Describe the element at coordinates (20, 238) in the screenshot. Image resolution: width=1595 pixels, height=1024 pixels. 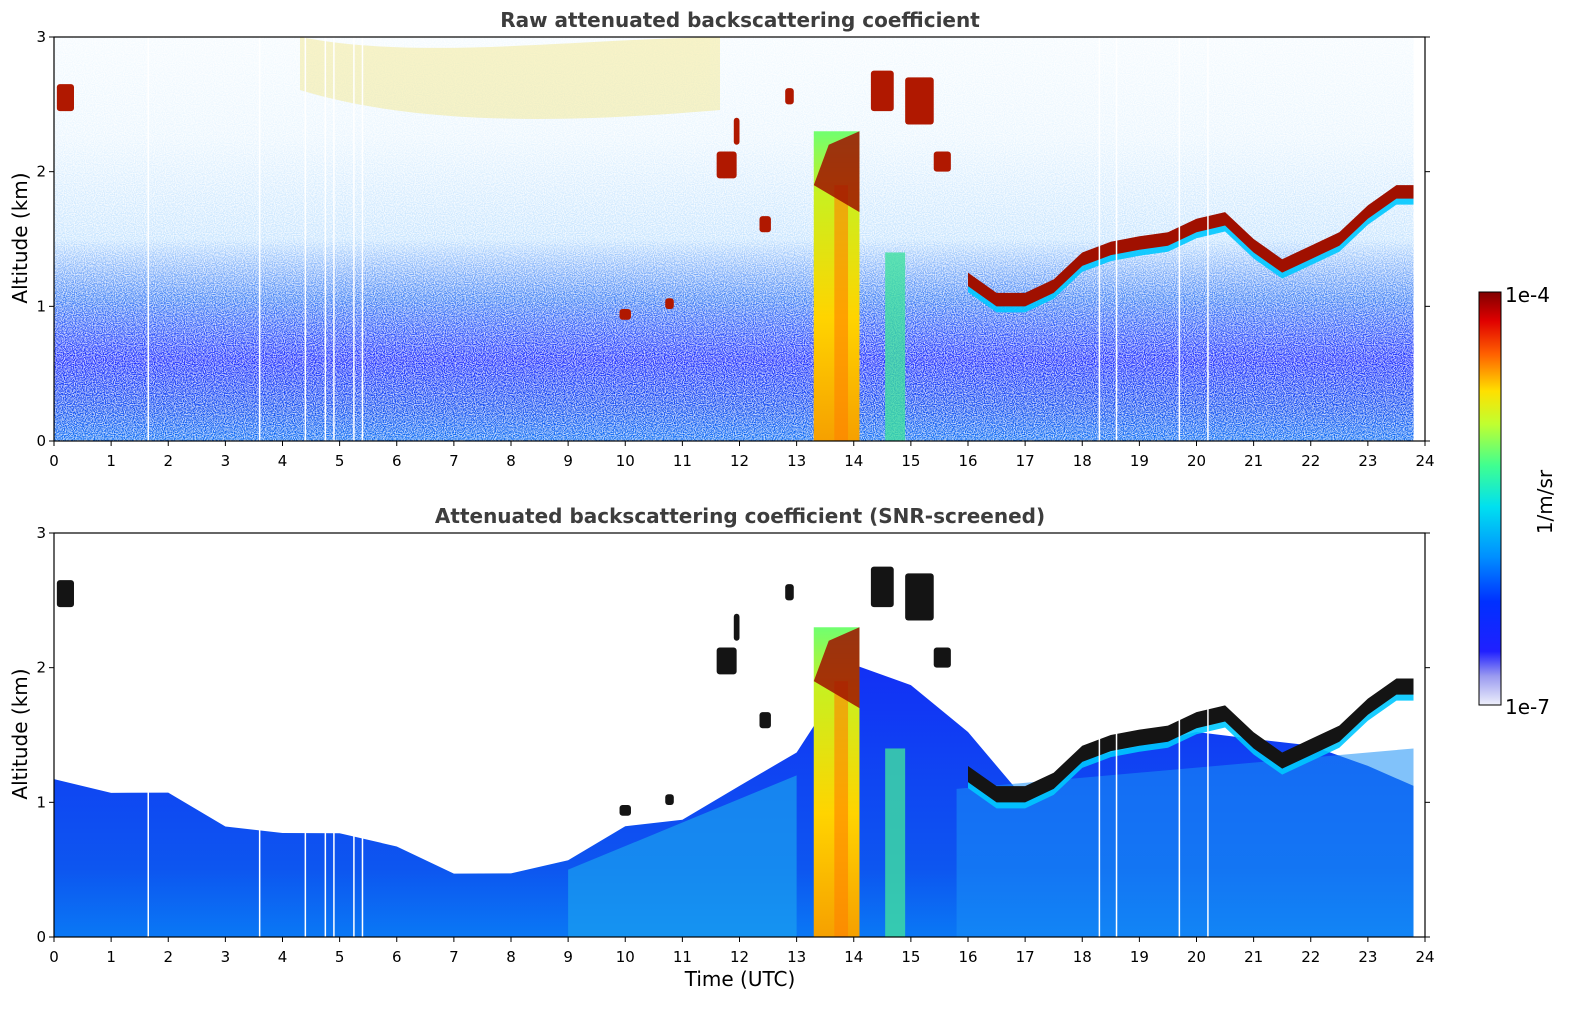
I see `panel1-ylabel: Altitude (km)` at that location.